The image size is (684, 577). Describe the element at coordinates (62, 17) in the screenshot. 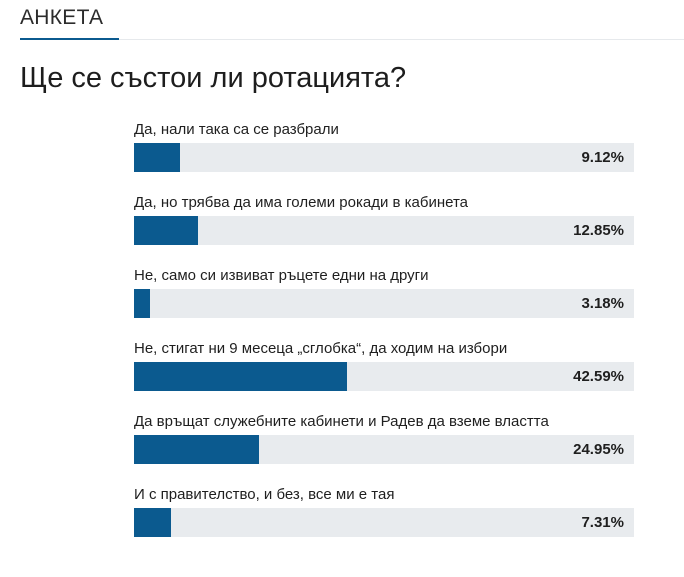

I see `section-label: АНКЕТА` at that location.